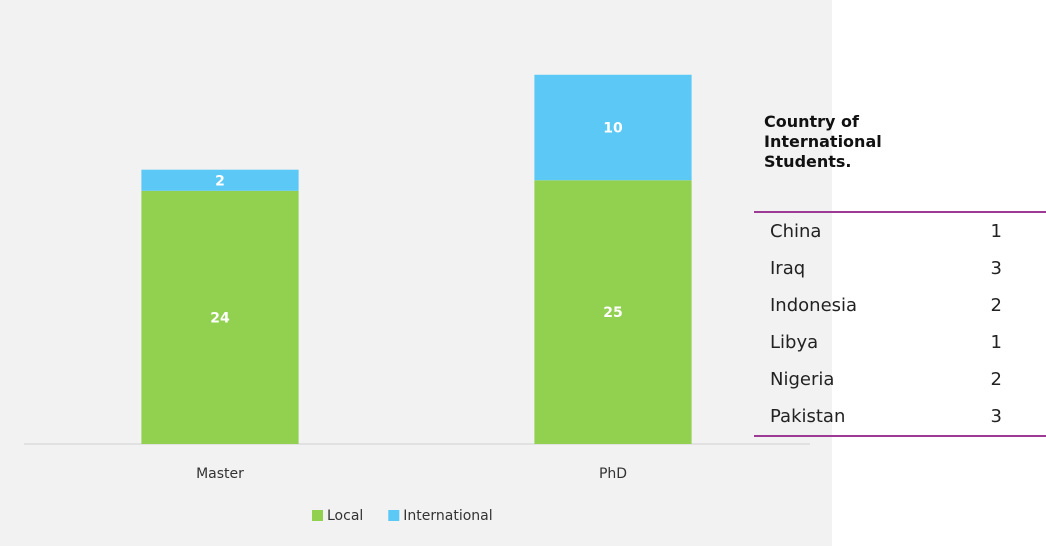  Describe the element at coordinates (900, 268) in the screenshot. I see `table-row: Iraq 3` at that location.